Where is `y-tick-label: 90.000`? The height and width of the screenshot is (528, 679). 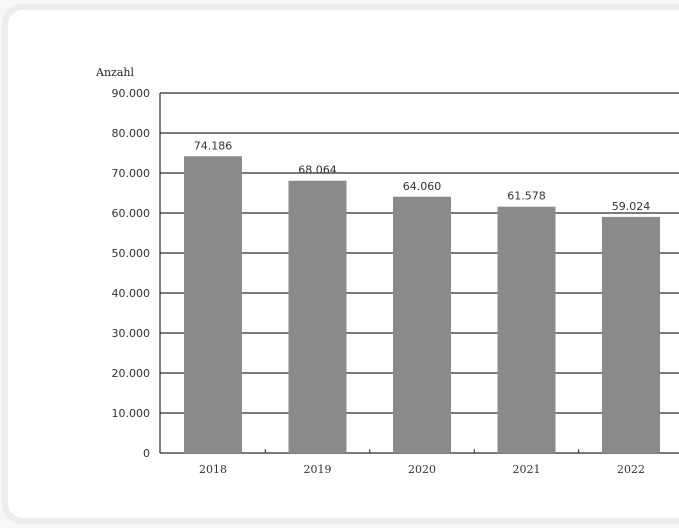
y-tick-label: 90.000 is located at coordinates (131, 93).